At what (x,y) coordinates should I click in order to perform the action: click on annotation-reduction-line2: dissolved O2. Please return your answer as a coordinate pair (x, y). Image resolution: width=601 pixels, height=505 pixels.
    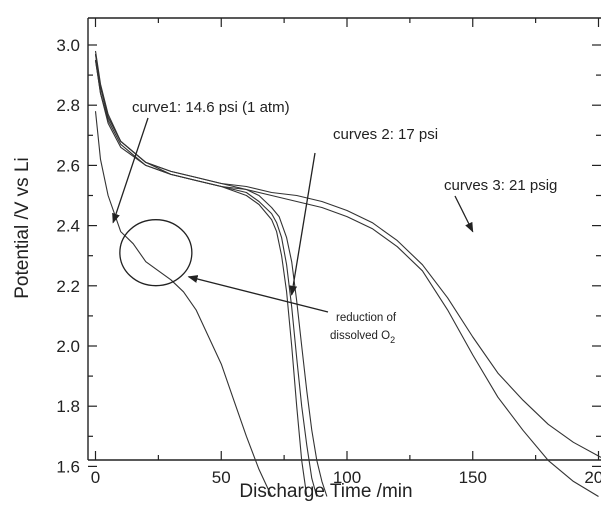
    Looking at the image, I should click on (362, 337).